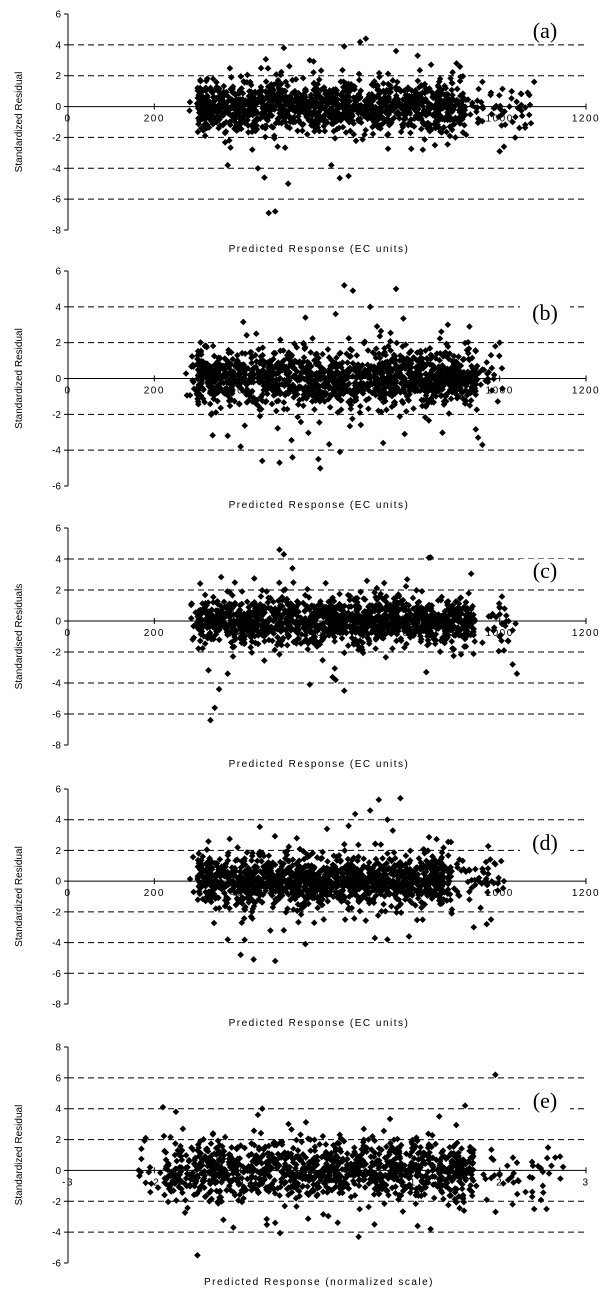  What do you see at coordinates (56, 169) in the screenshot?
I see `y-tick-label: -4` at bounding box center [56, 169].